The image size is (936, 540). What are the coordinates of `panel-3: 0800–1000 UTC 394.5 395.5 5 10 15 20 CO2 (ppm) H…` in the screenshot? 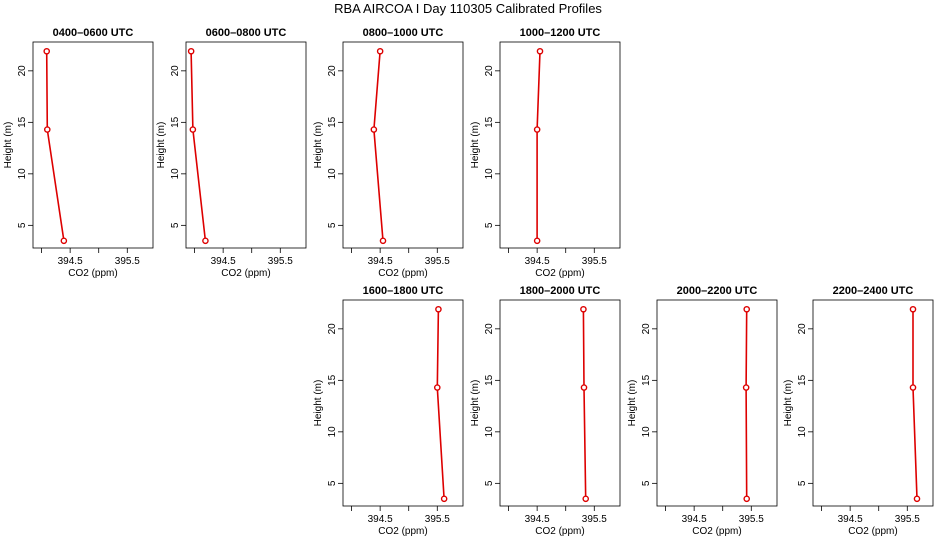 It's located at (388, 153).